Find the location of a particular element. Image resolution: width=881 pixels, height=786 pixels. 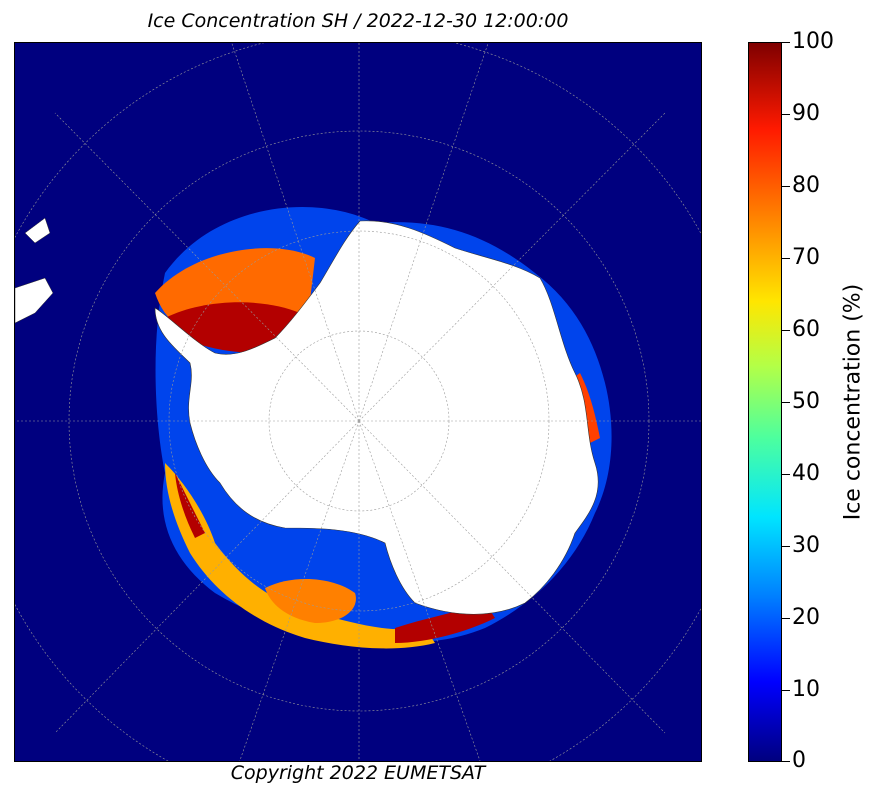

colorbar-tick-label: 40 is located at coordinates (806, 473).